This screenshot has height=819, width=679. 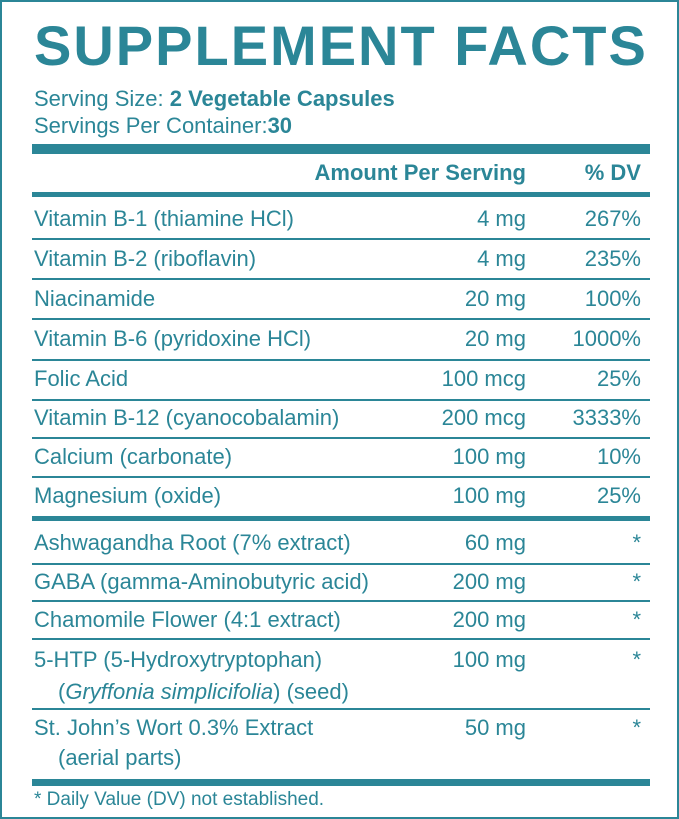 I want to click on nutrient-dv: 10%, so click(x=618, y=456).